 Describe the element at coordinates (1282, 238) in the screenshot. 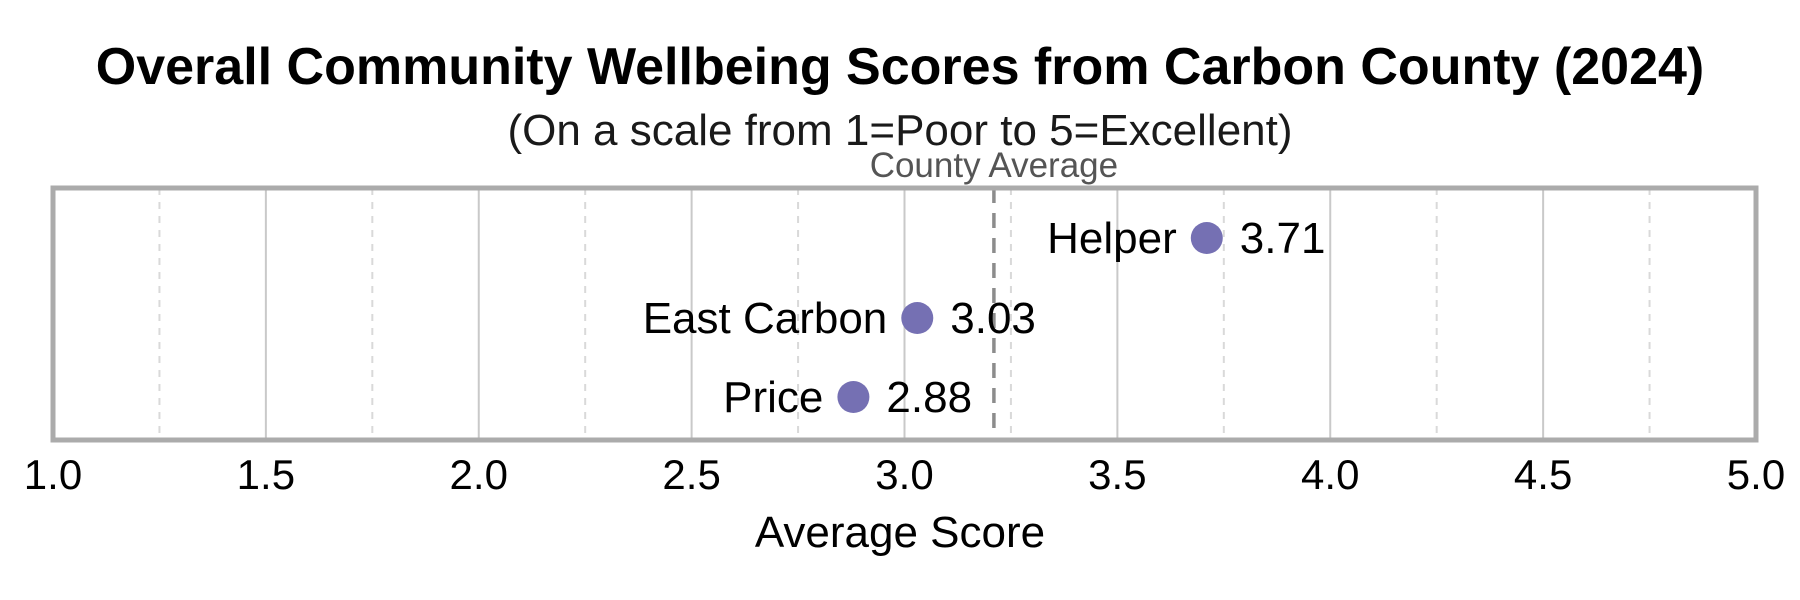

I see `data-point-value: 3.71` at that location.